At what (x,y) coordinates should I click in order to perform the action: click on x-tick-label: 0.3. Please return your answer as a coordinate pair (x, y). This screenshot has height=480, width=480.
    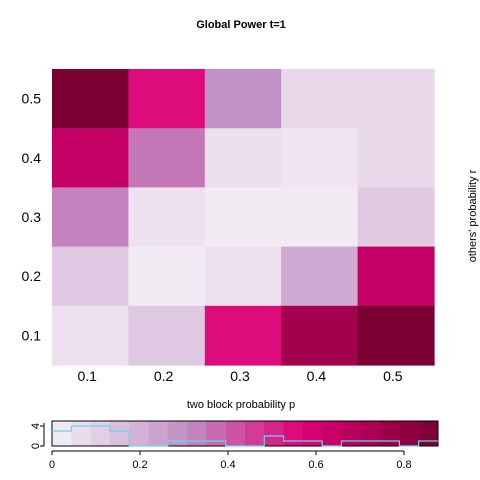
    Looking at the image, I should click on (240, 376).